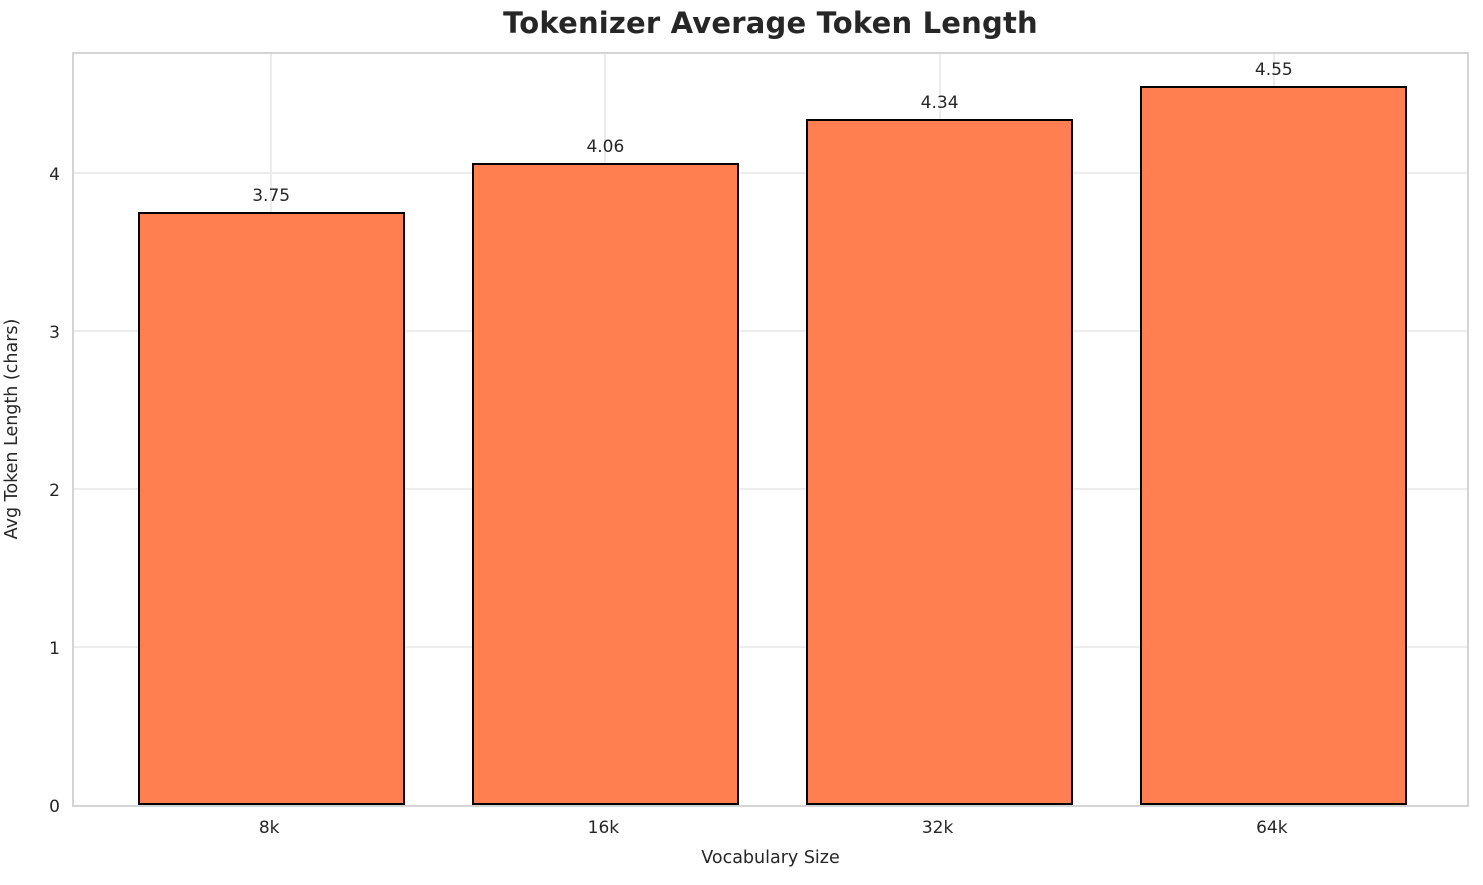 This screenshot has height=885, width=1483. Describe the element at coordinates (603, 828) in the screenshot. I see `x-tick-label-16k: 16k` at that location.